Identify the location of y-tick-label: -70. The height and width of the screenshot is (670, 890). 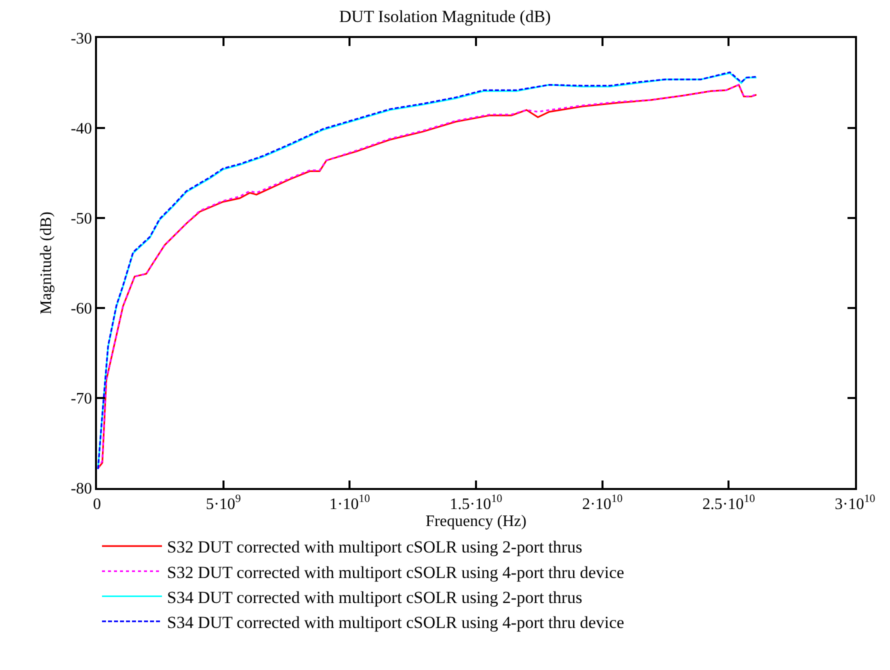
(81, 399).